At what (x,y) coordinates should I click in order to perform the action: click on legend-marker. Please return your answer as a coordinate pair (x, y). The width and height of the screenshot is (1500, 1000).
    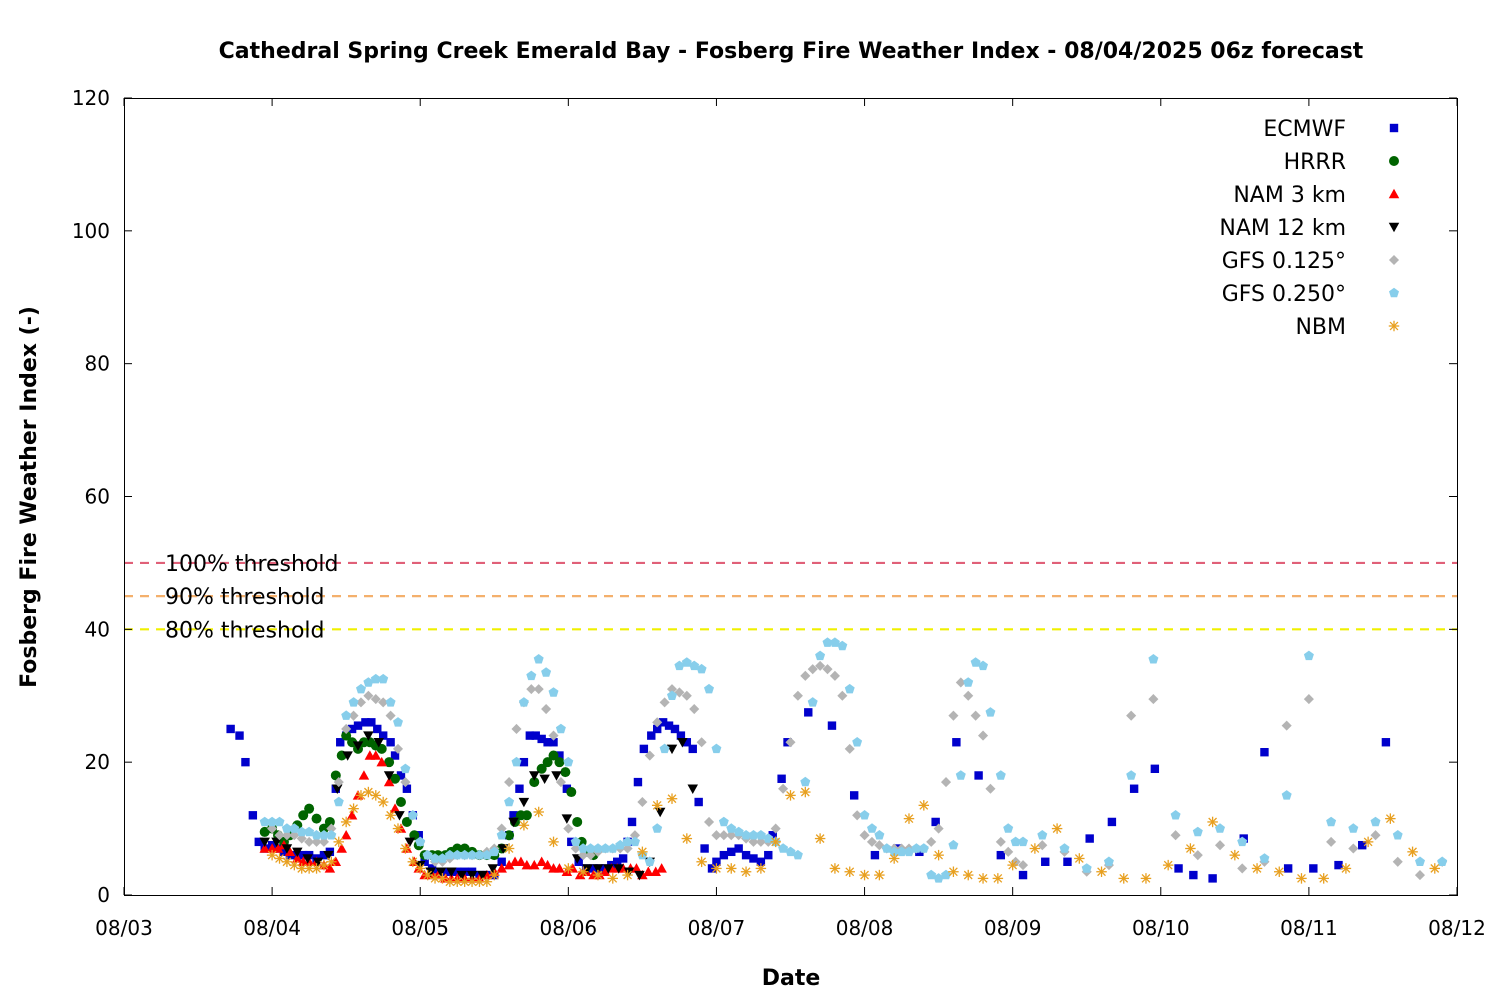
    Looking at the image, I should click on (1394, 193).